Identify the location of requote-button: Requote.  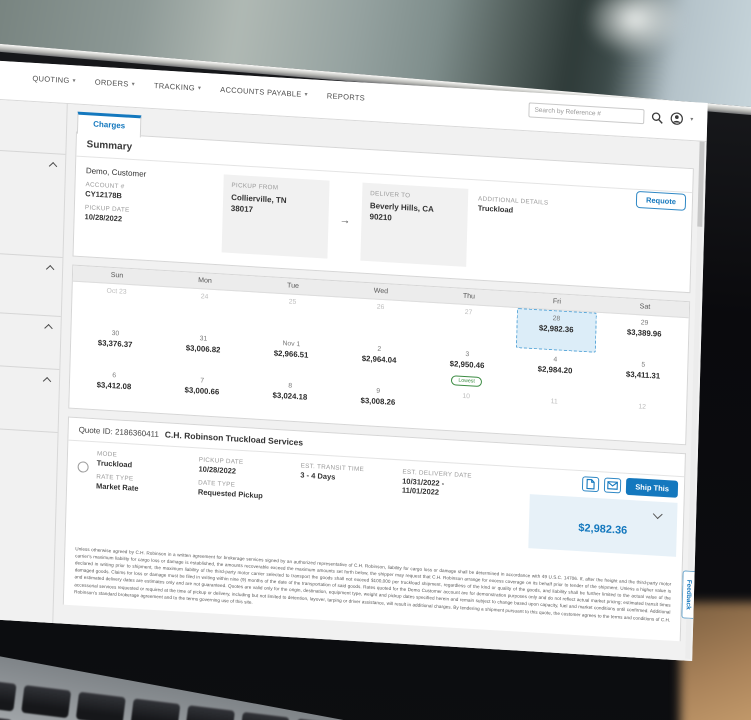
(661, 200).